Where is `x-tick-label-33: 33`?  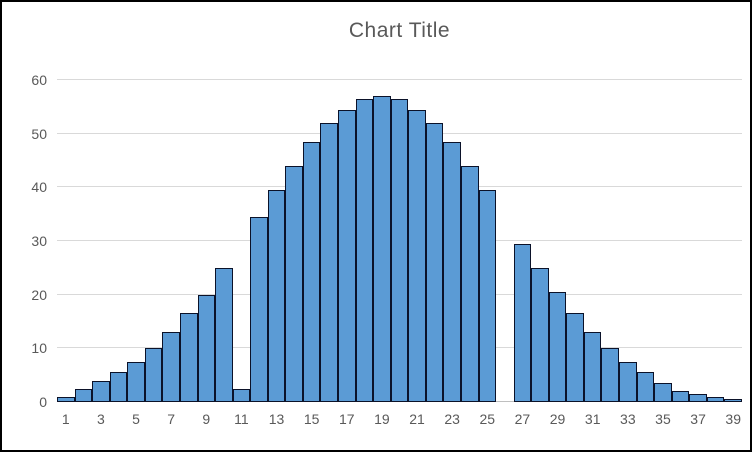 x-tick-label-33: 33 is located at coordinates (628, 419).